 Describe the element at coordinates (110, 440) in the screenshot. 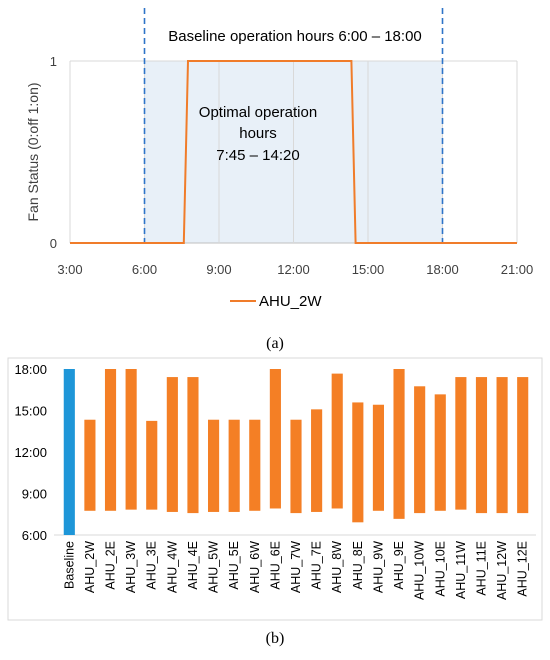

I see `bar-ahu-2e` at that location.